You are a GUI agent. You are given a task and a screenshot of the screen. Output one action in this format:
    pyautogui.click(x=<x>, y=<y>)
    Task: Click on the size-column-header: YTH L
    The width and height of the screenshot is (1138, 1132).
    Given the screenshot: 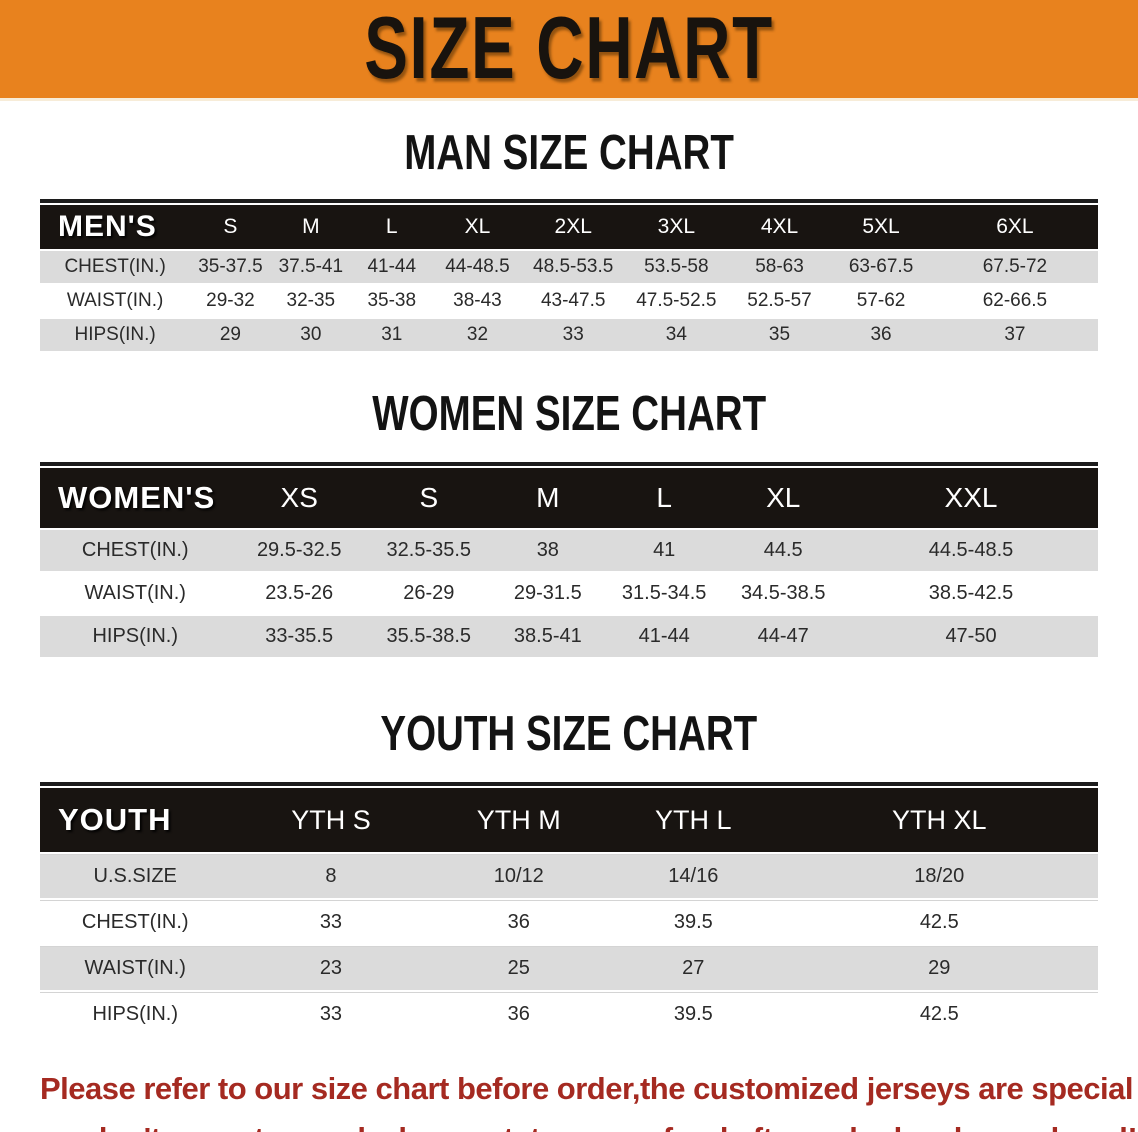 What is the action you would take?
    pyautogui.click(x=693, y=820)
    